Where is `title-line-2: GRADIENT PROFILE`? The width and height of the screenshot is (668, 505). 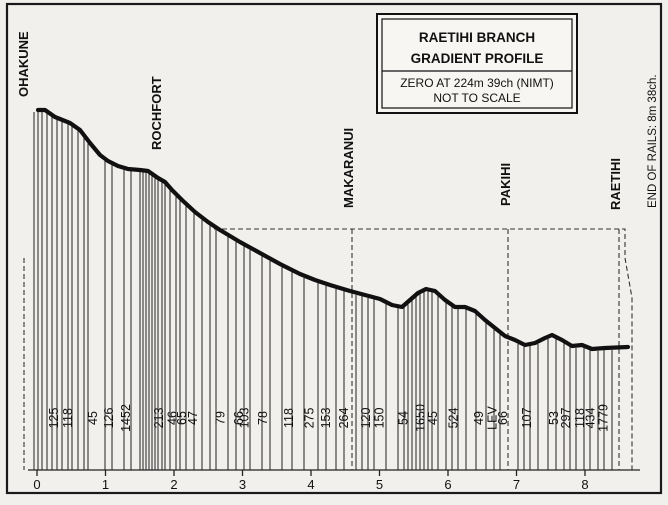
title-line-2: GRADIENT PROFILE is located at coordinates (477, 58).